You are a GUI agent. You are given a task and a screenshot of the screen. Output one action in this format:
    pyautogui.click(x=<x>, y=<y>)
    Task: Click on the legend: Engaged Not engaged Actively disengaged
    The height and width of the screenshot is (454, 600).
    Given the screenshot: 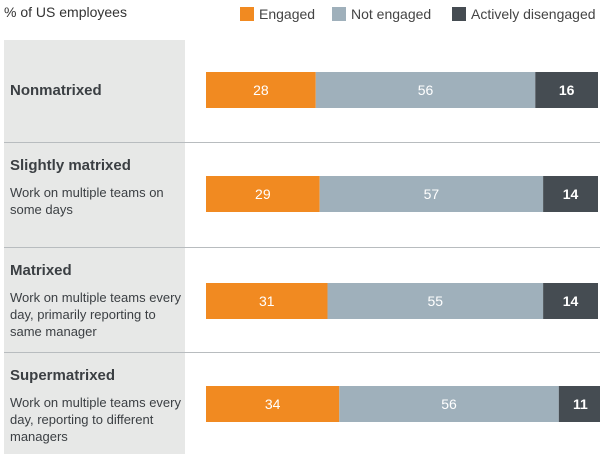 What is the action you would take?
    pyautogui.click(x=420, y=16)
    